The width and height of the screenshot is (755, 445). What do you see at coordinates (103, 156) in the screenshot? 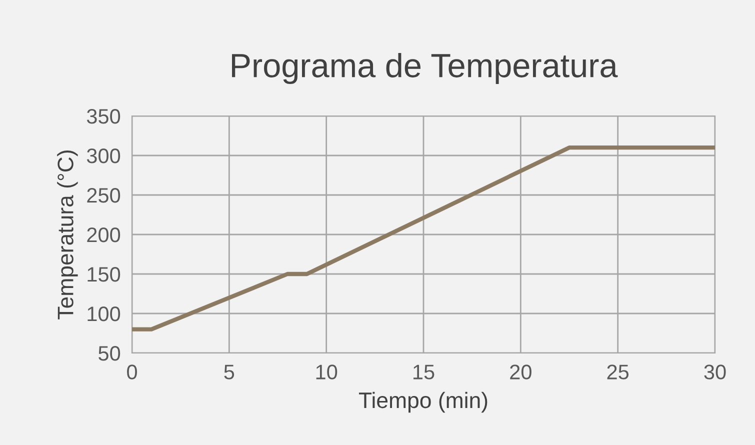
I see `y-tick-label: 300` at bounding box center [103, 156].